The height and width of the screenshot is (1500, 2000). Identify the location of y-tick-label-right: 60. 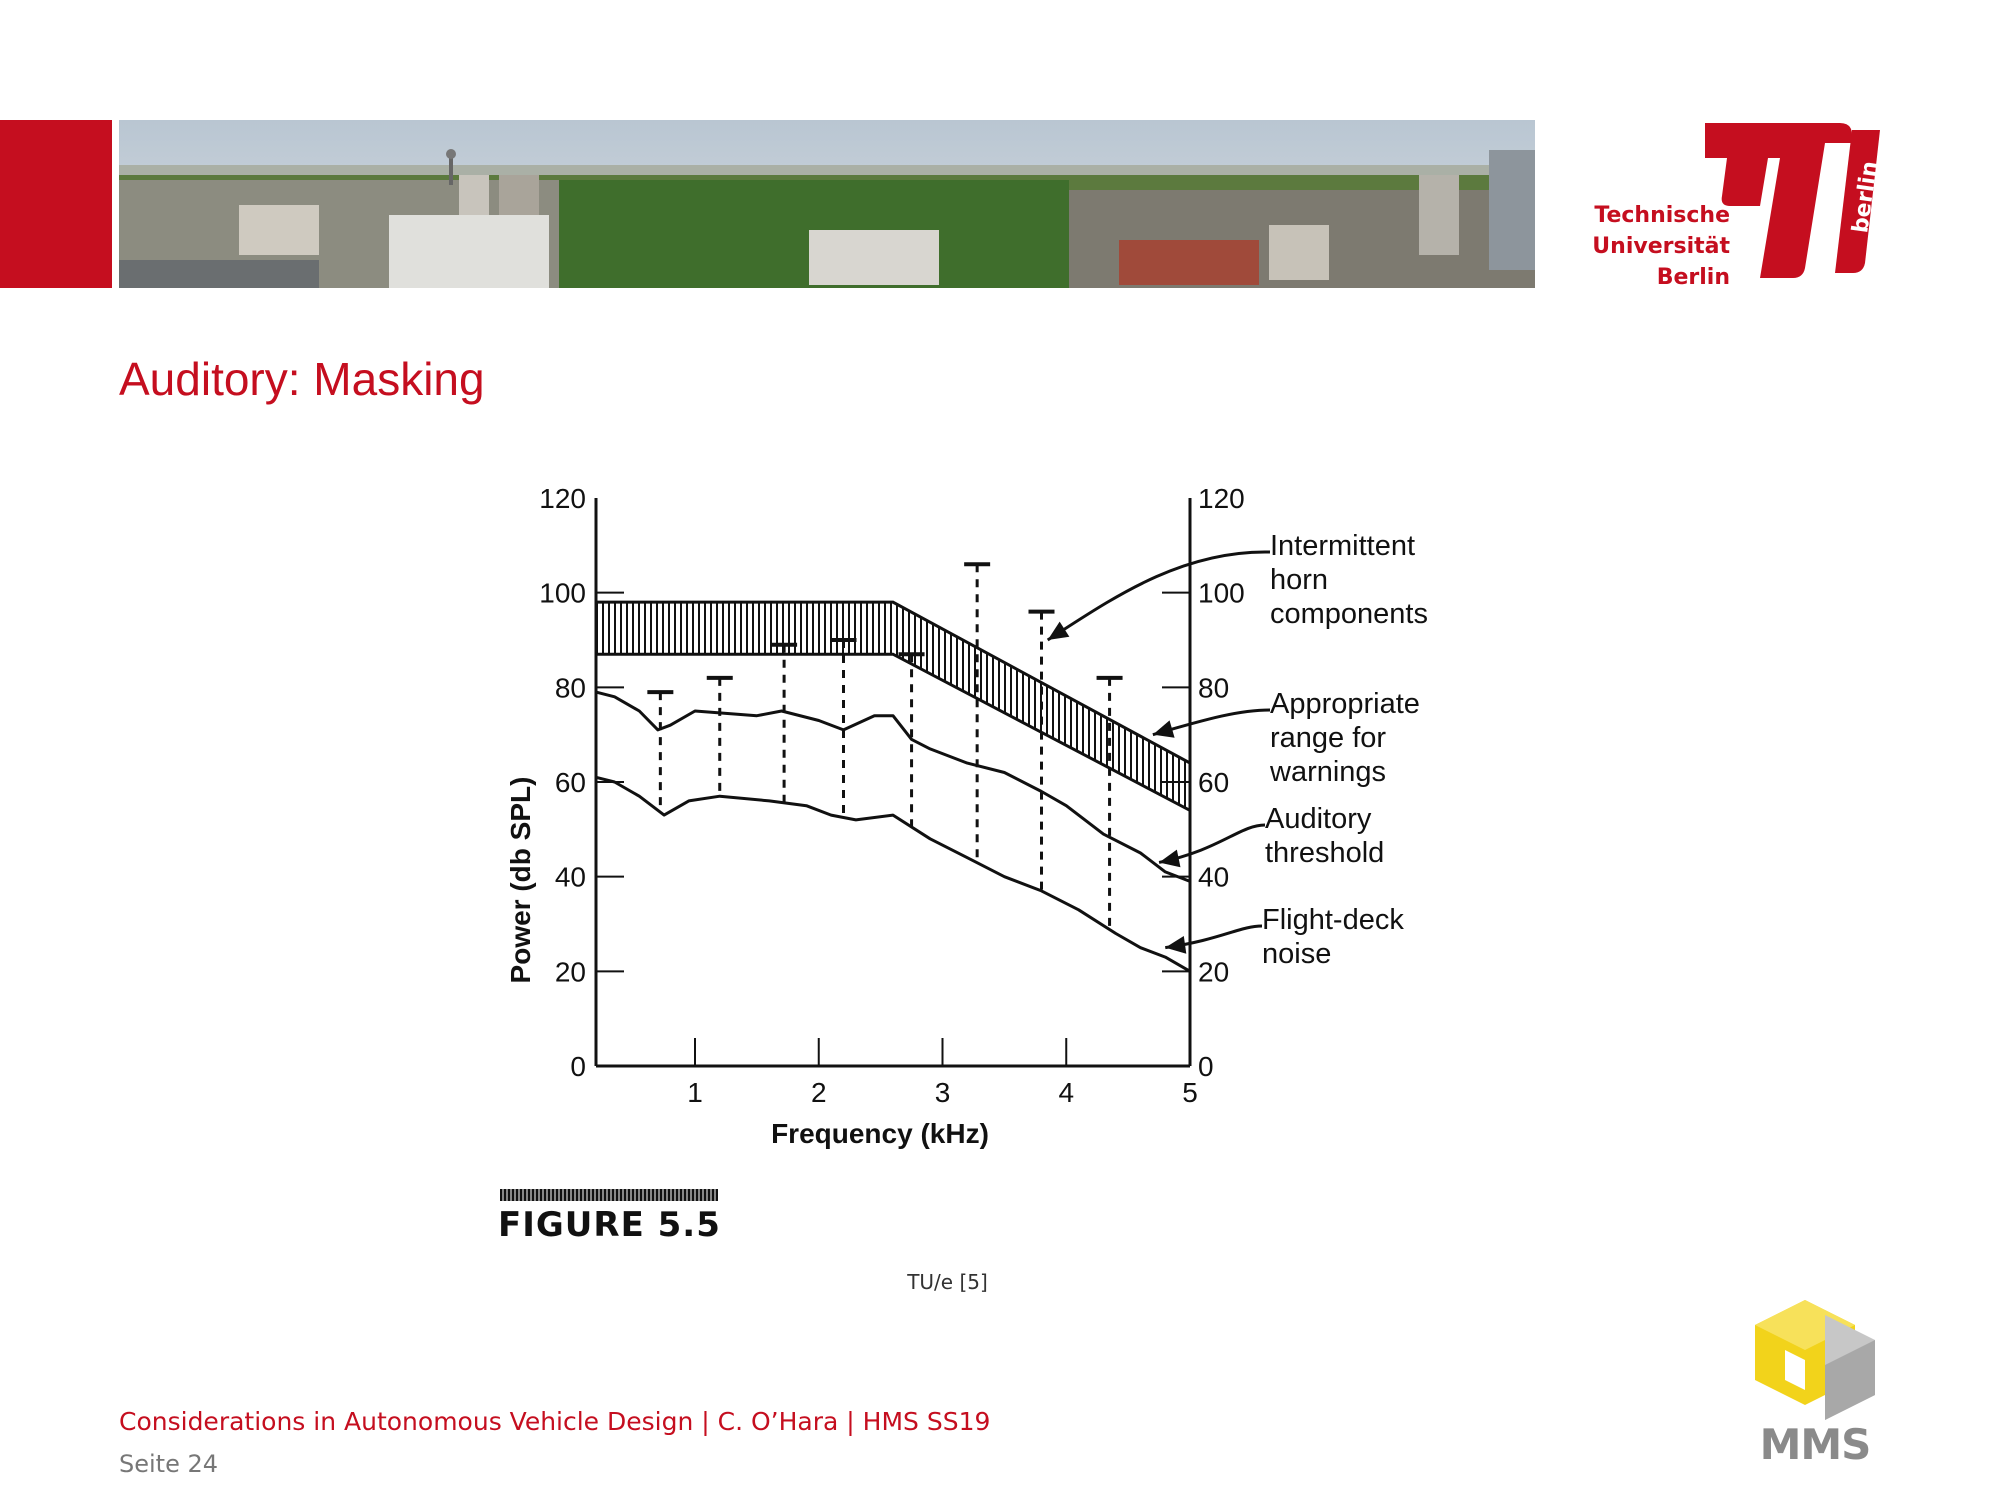
(1213, 782).